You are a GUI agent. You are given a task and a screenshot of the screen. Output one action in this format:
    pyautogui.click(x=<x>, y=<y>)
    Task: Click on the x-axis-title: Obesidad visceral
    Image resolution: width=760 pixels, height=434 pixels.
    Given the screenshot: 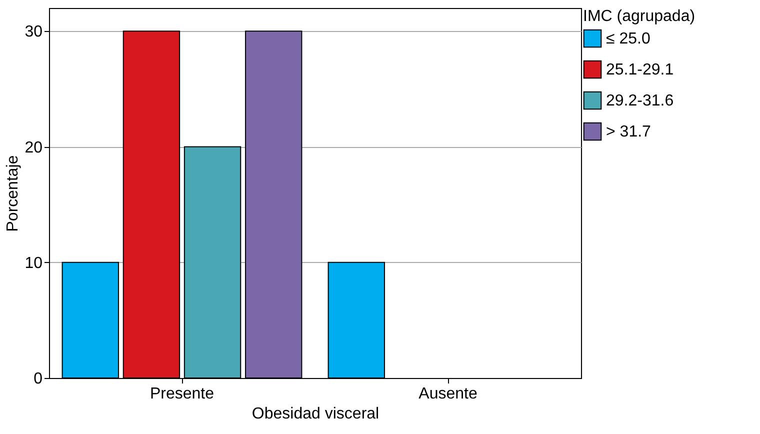 What is the action you would take?
    pyautogui.click(x=316, y=414)
    